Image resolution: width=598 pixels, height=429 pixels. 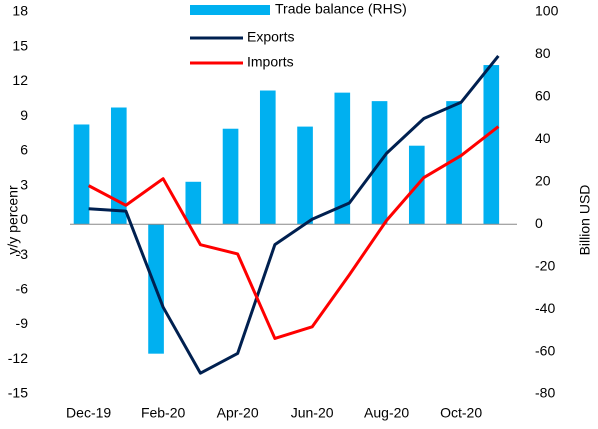 I want to click on y2-tick-label: 60, so click(x=543, y=96).